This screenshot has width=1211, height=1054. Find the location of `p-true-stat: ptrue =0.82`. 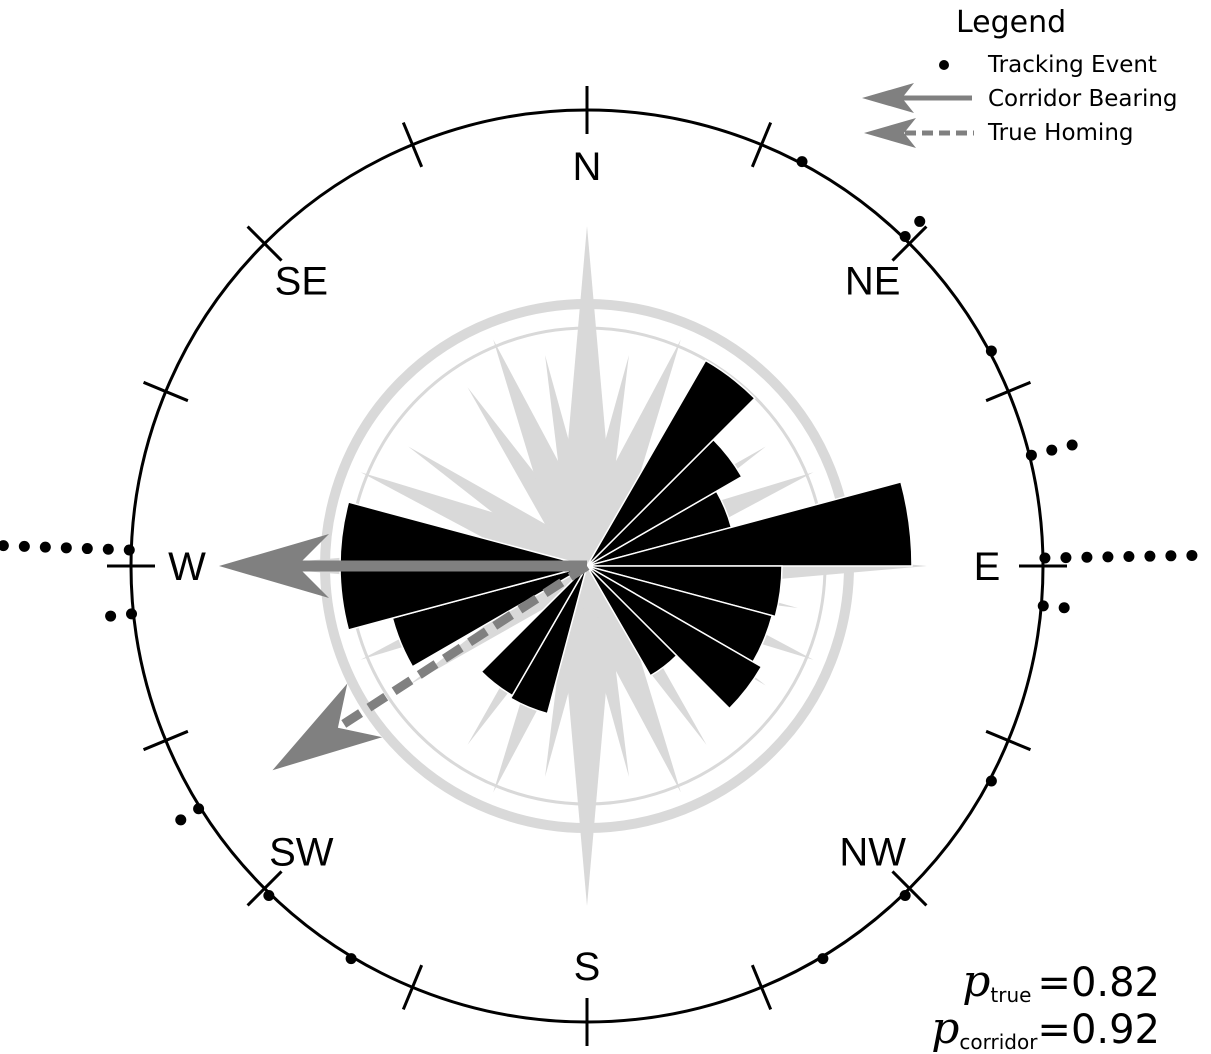

p-true-stat: ptrue =0.82 is located at coordinates (1061, 981).